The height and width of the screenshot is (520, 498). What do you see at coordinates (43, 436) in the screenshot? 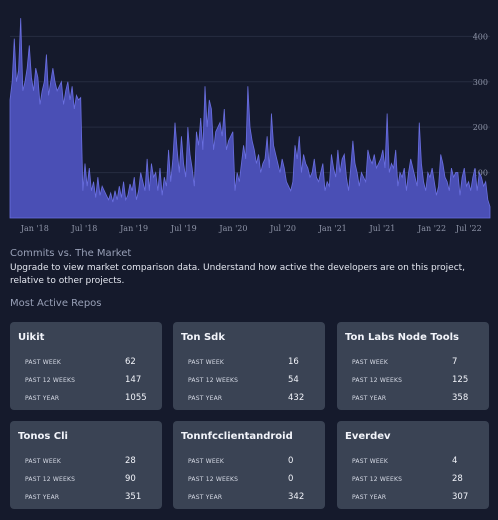
I see `repo-name: Tonos Cli` at bounding box center [43, 436].